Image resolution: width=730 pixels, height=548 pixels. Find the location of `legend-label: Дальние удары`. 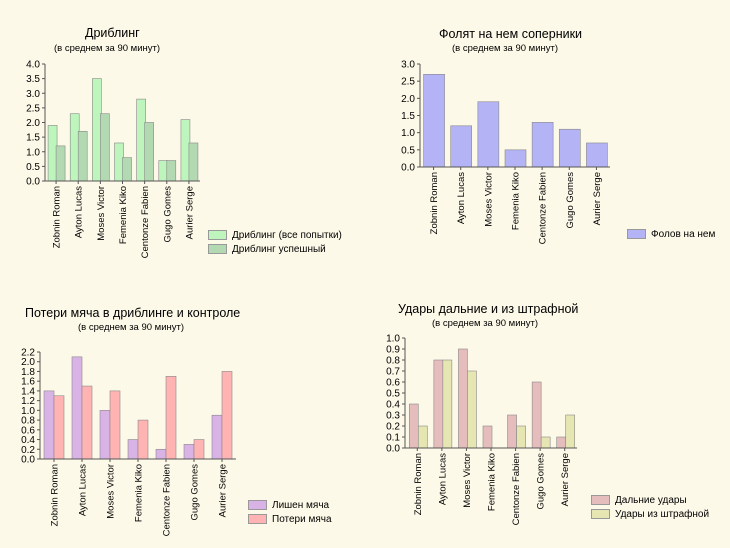

legend-label: Дальние удары is located at coordinates (651, 500).